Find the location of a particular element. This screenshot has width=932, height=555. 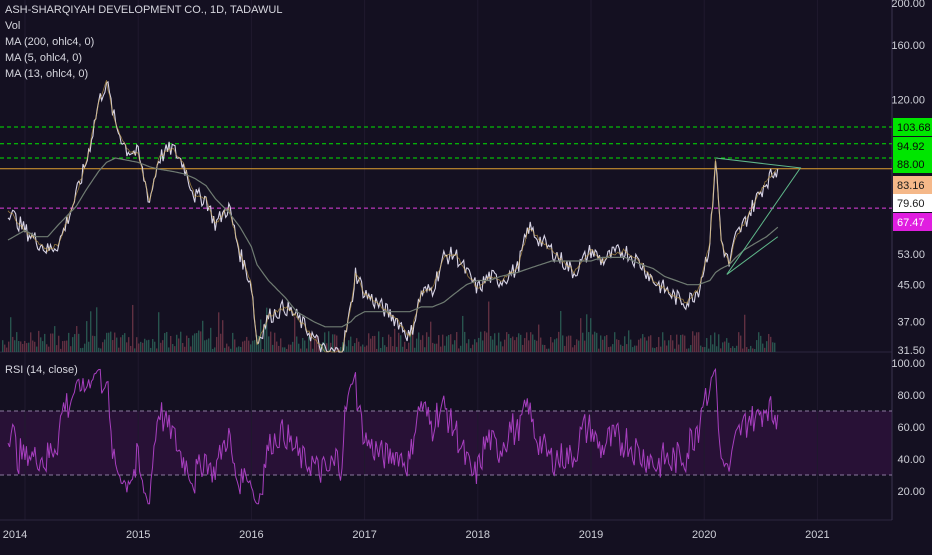

legend-ma13: MA (13, ohlc4, 0) is located at coordinates (47, 74).